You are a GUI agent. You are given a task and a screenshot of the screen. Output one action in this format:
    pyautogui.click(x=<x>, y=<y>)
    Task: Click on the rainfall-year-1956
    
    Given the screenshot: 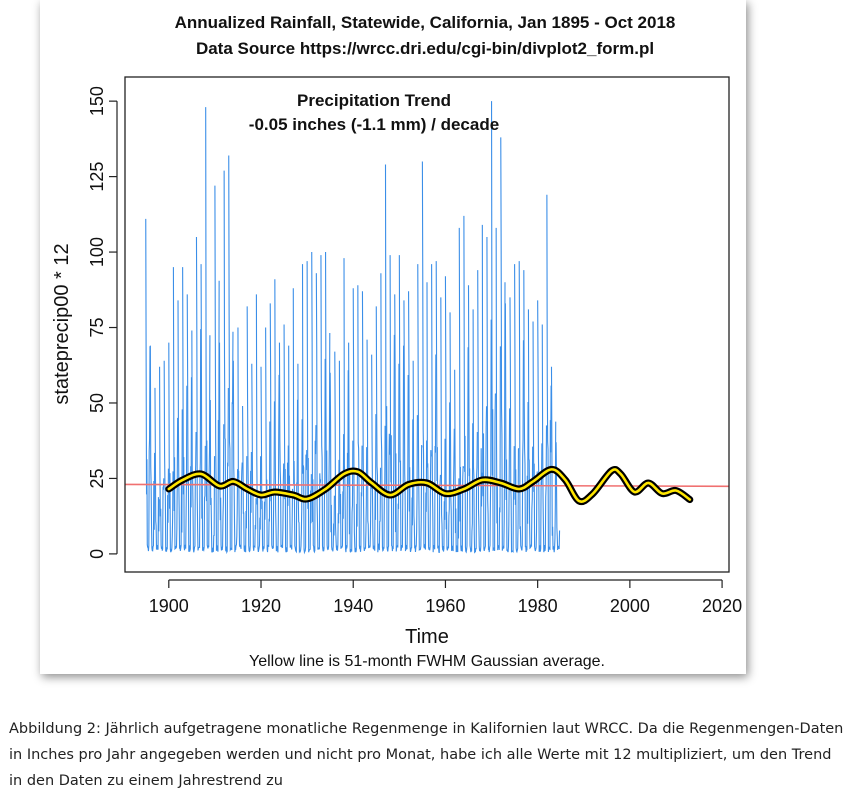 What is the action you would take?
    pyautogui.click(x=429, y=416)
    